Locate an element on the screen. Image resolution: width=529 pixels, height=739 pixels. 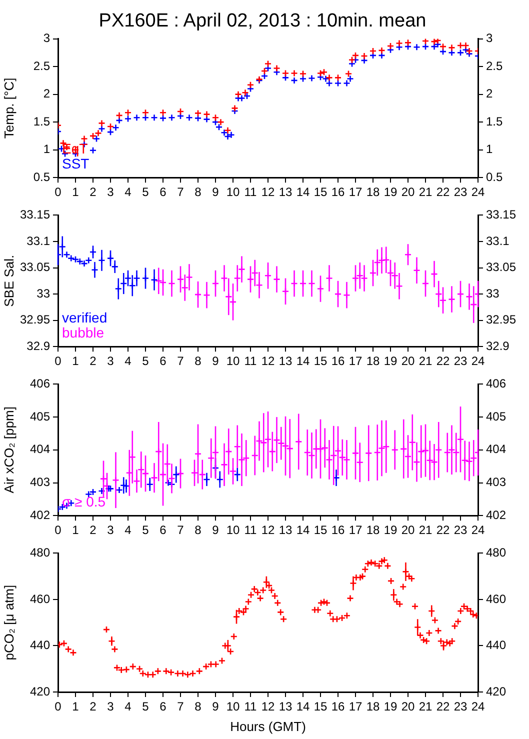
y-axis-title: Air xCO₂ [ppm] is located at coordinates (8, 450).